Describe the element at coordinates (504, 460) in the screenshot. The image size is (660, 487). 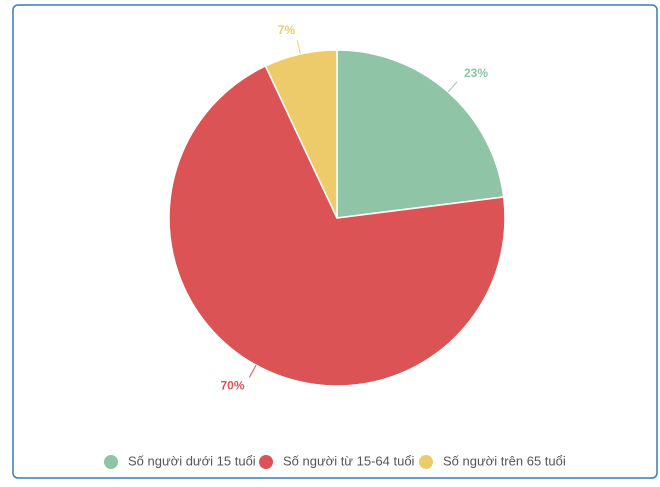
I see `legend-label: Số người trên 65 tuổi` at that location.